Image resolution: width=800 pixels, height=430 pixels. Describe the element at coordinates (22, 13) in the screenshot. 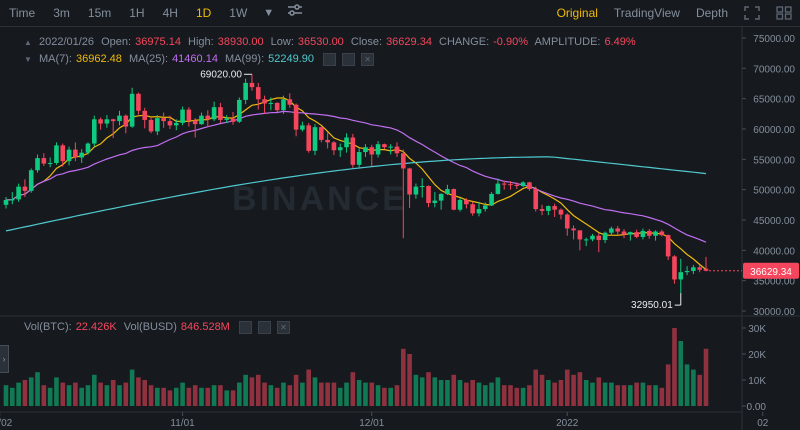

I see `time-interval-label: Time` at that location.